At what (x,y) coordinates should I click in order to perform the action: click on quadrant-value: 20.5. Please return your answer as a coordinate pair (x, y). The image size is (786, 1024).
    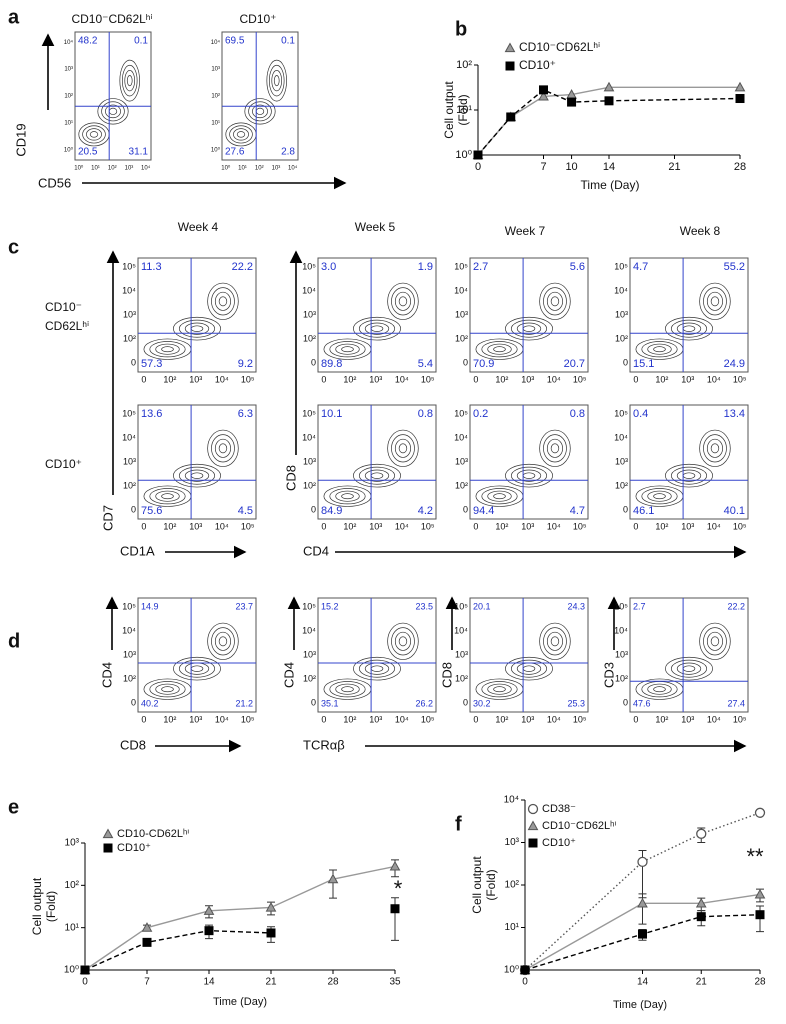
    Looking at the image, I should click on (88, 152).